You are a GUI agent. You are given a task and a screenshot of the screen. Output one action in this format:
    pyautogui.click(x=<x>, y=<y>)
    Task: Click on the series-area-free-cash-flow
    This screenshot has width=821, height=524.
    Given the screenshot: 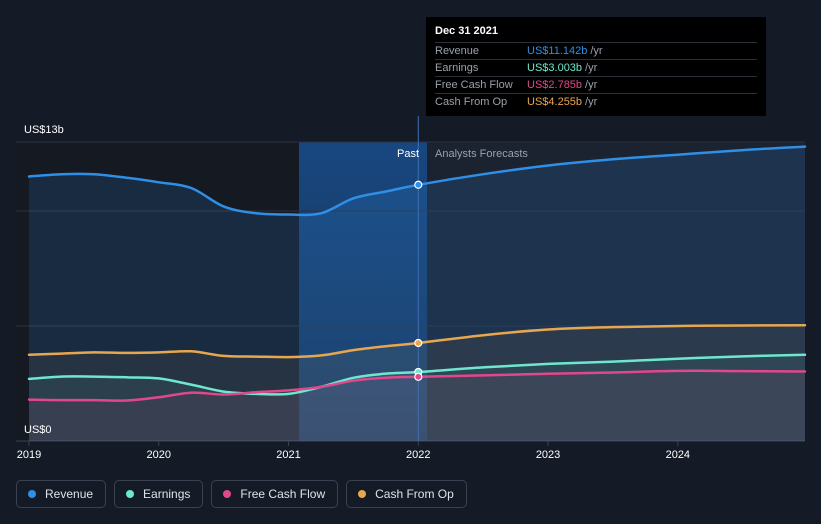 What is the action you would take?
    pyautogui.click(x=417, y=405)
    